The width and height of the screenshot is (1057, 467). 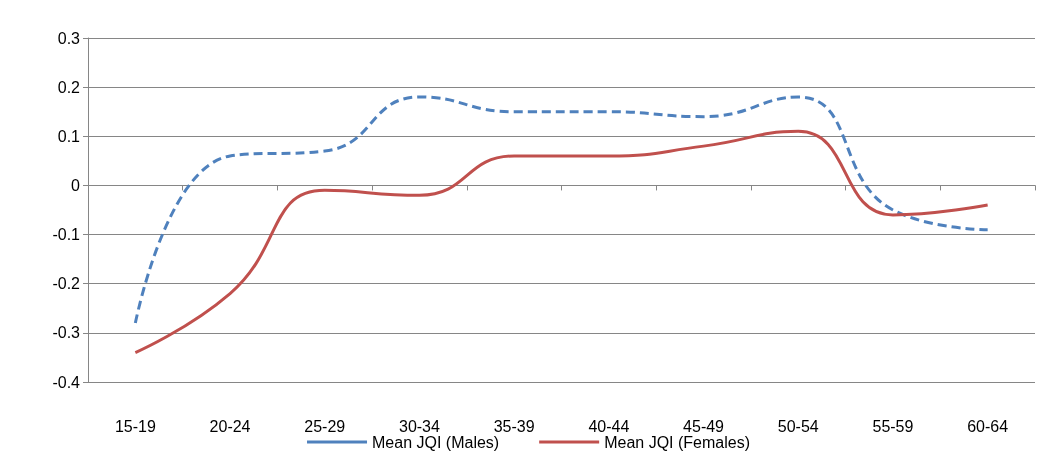 What do you see at coordinates (66, 284) in the screenshot?
I see `y-tick-label: -0.2` at bounding box center [66, 284].